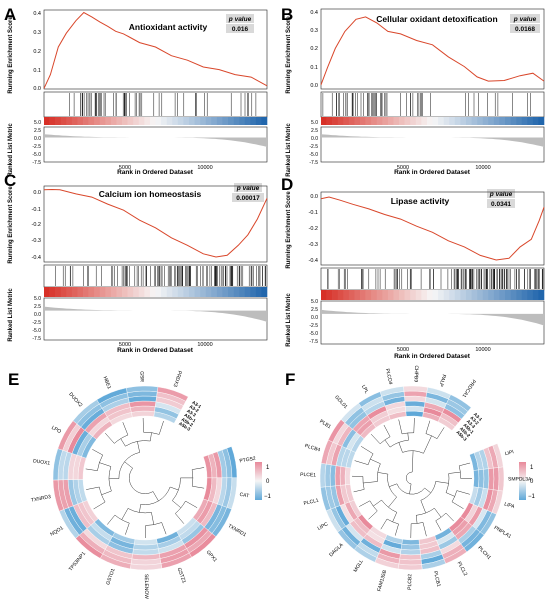 The width and height of the screenshot is (550, 601). Describe the element at coordinates (155, 314) in the screenshot. I see `ranked-metric-area-c` at that location.